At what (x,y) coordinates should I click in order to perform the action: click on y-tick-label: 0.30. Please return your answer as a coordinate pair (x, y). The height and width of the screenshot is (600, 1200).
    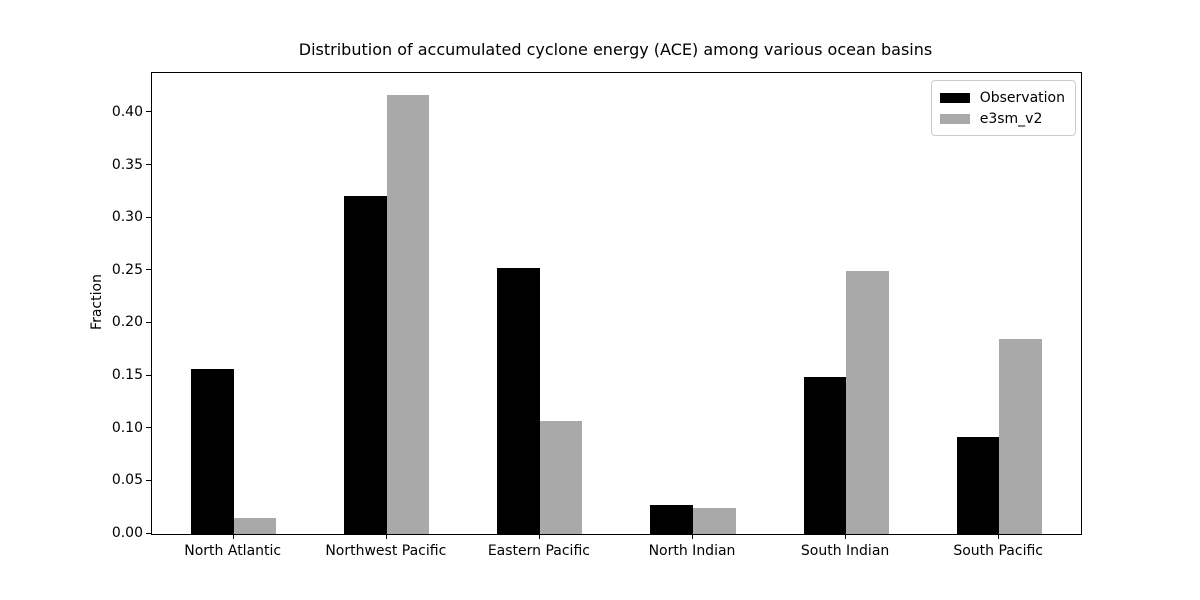
    Looking at the image, I should click on (127, 217).